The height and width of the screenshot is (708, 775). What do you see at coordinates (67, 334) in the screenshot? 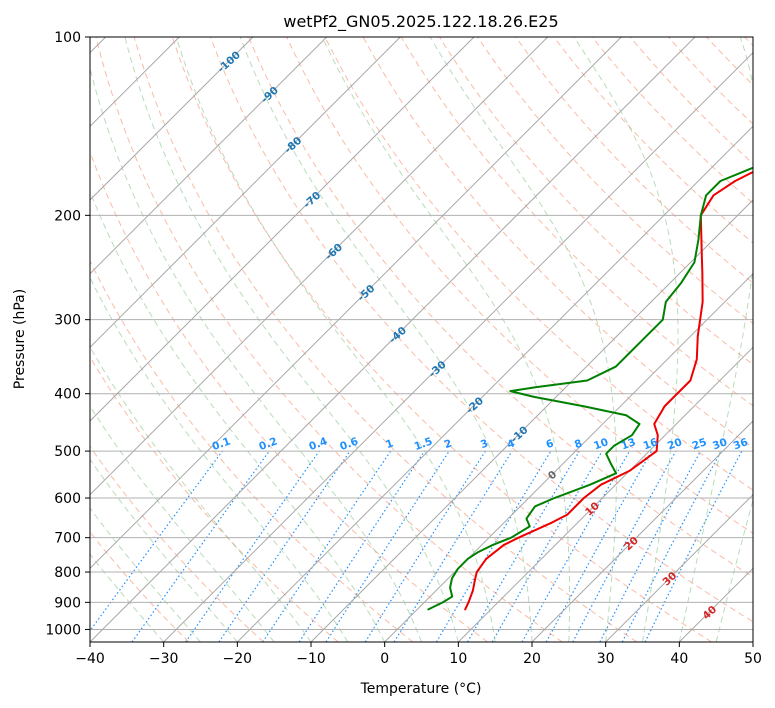
I see `y-axis-ticks: 100 200 300 400 500 600 700 800 900 1000` at bounding box center [67, 334].